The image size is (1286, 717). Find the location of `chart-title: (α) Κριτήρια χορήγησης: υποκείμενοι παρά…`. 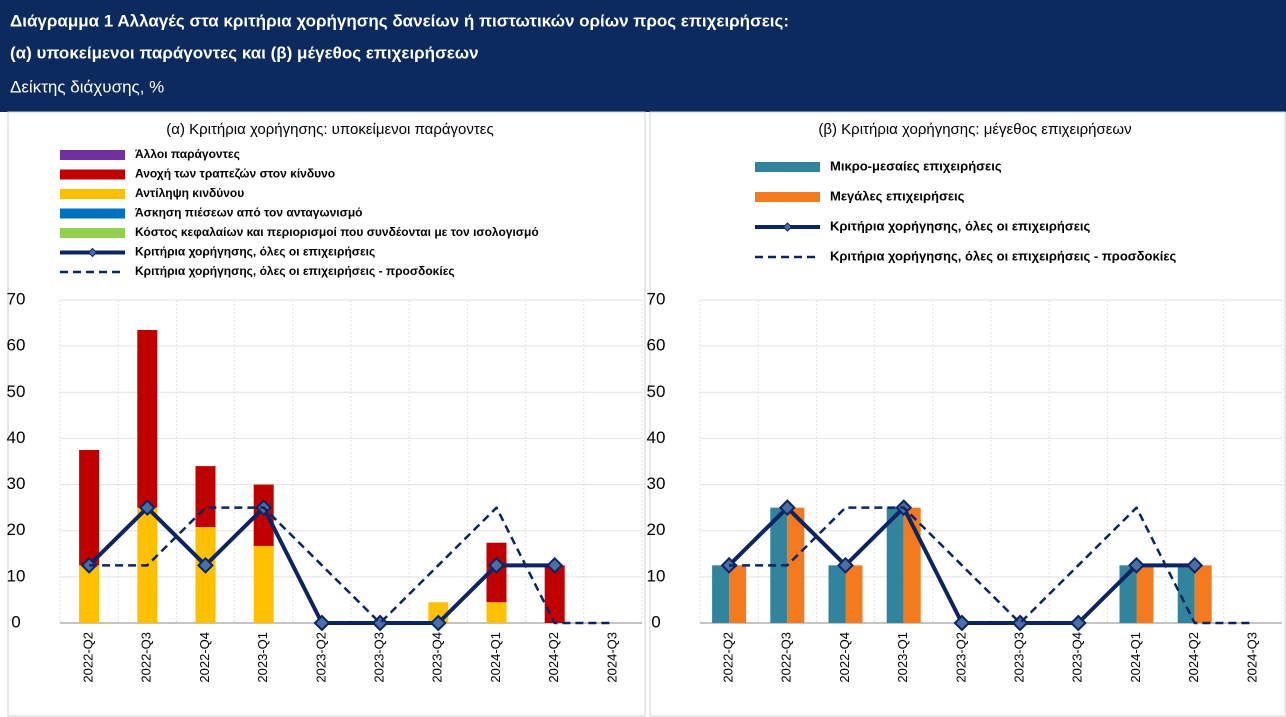

chart-title: (α) Κριτήρια χορήγησης: υποκείμενοι παρά… is located at coordinates (329, 129).